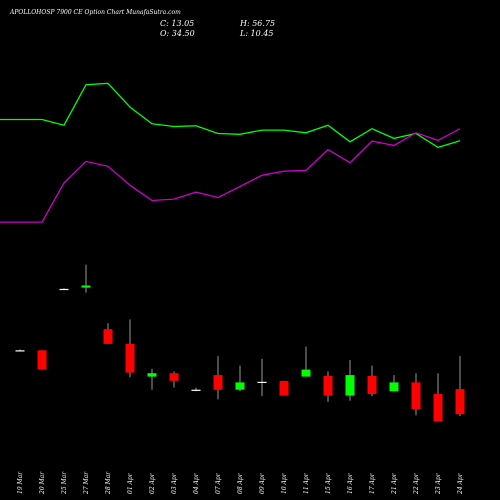  What do you see at coordinates (86, 483) in the screenshot?
I see `x-tick-label: 27 Mar` at bounding box center [86, 483].